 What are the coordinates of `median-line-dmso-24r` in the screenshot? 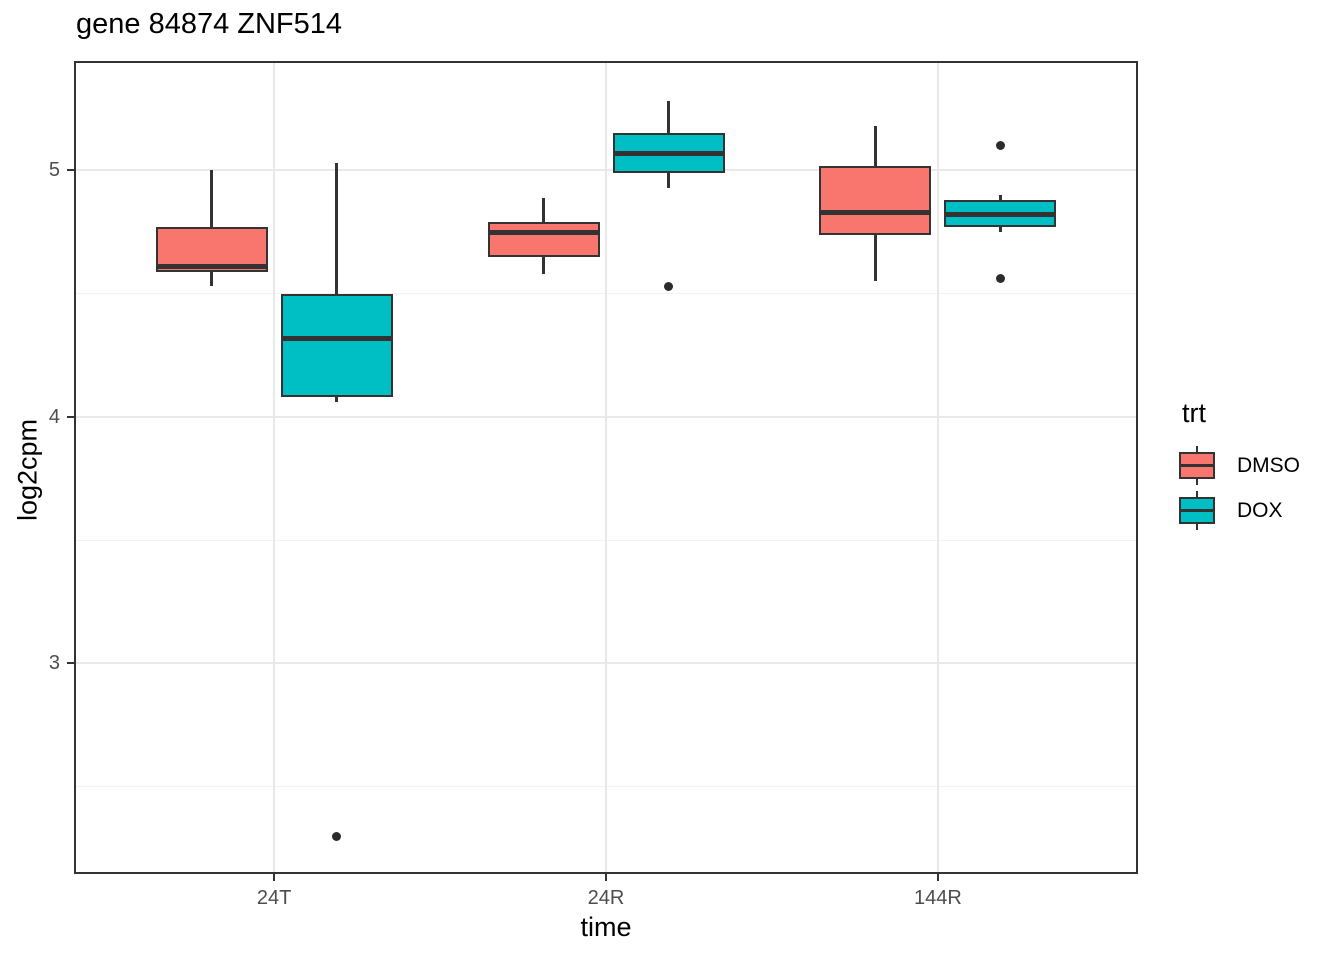 It's located at (543, 232).